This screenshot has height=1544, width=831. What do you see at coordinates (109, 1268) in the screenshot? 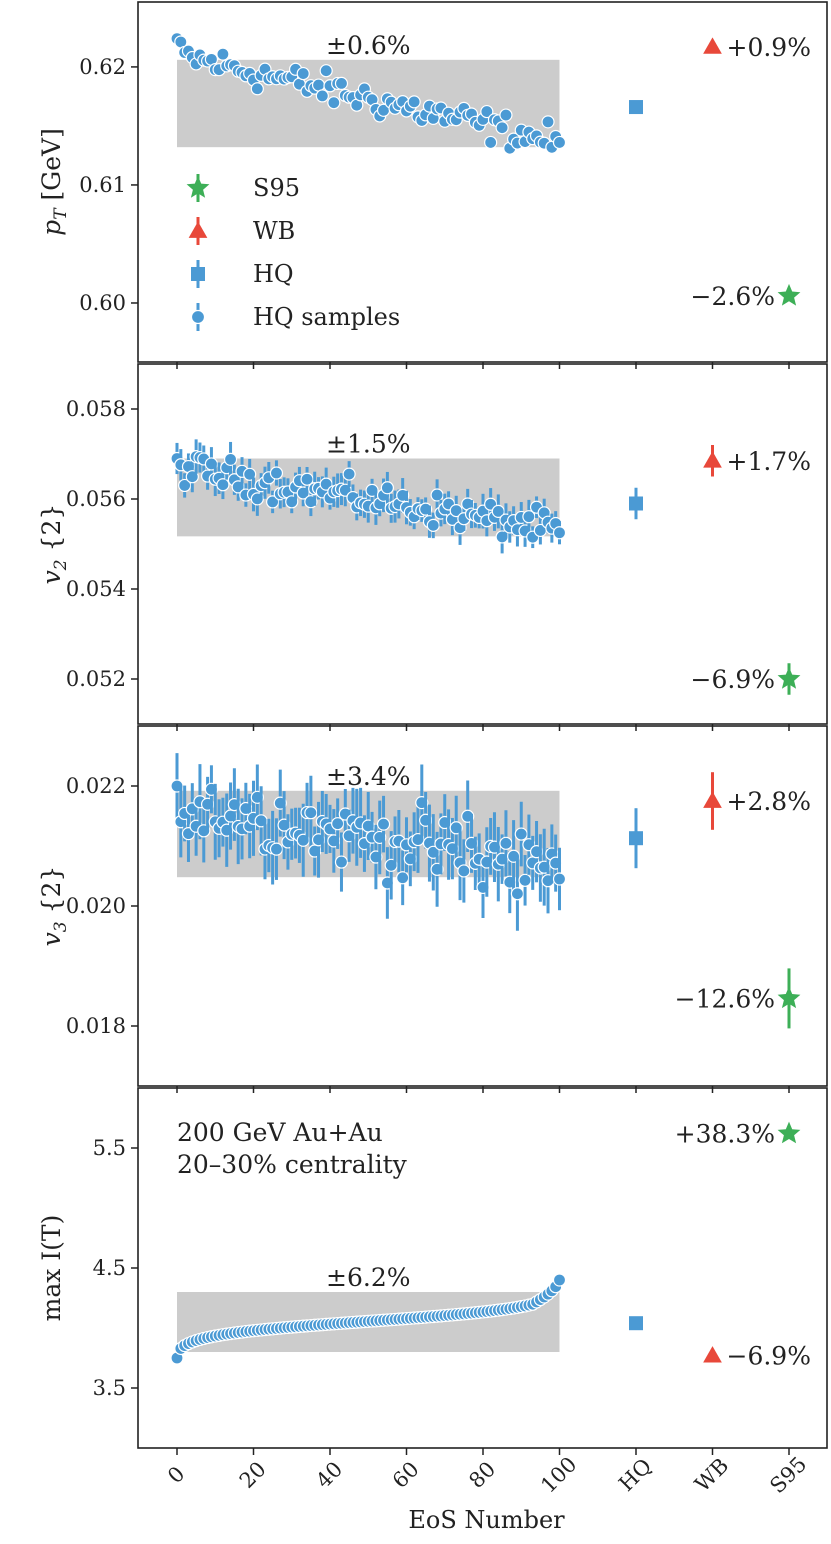
I see `maxI-ytick-label: 4.5` at bounding box center [109, 1268].